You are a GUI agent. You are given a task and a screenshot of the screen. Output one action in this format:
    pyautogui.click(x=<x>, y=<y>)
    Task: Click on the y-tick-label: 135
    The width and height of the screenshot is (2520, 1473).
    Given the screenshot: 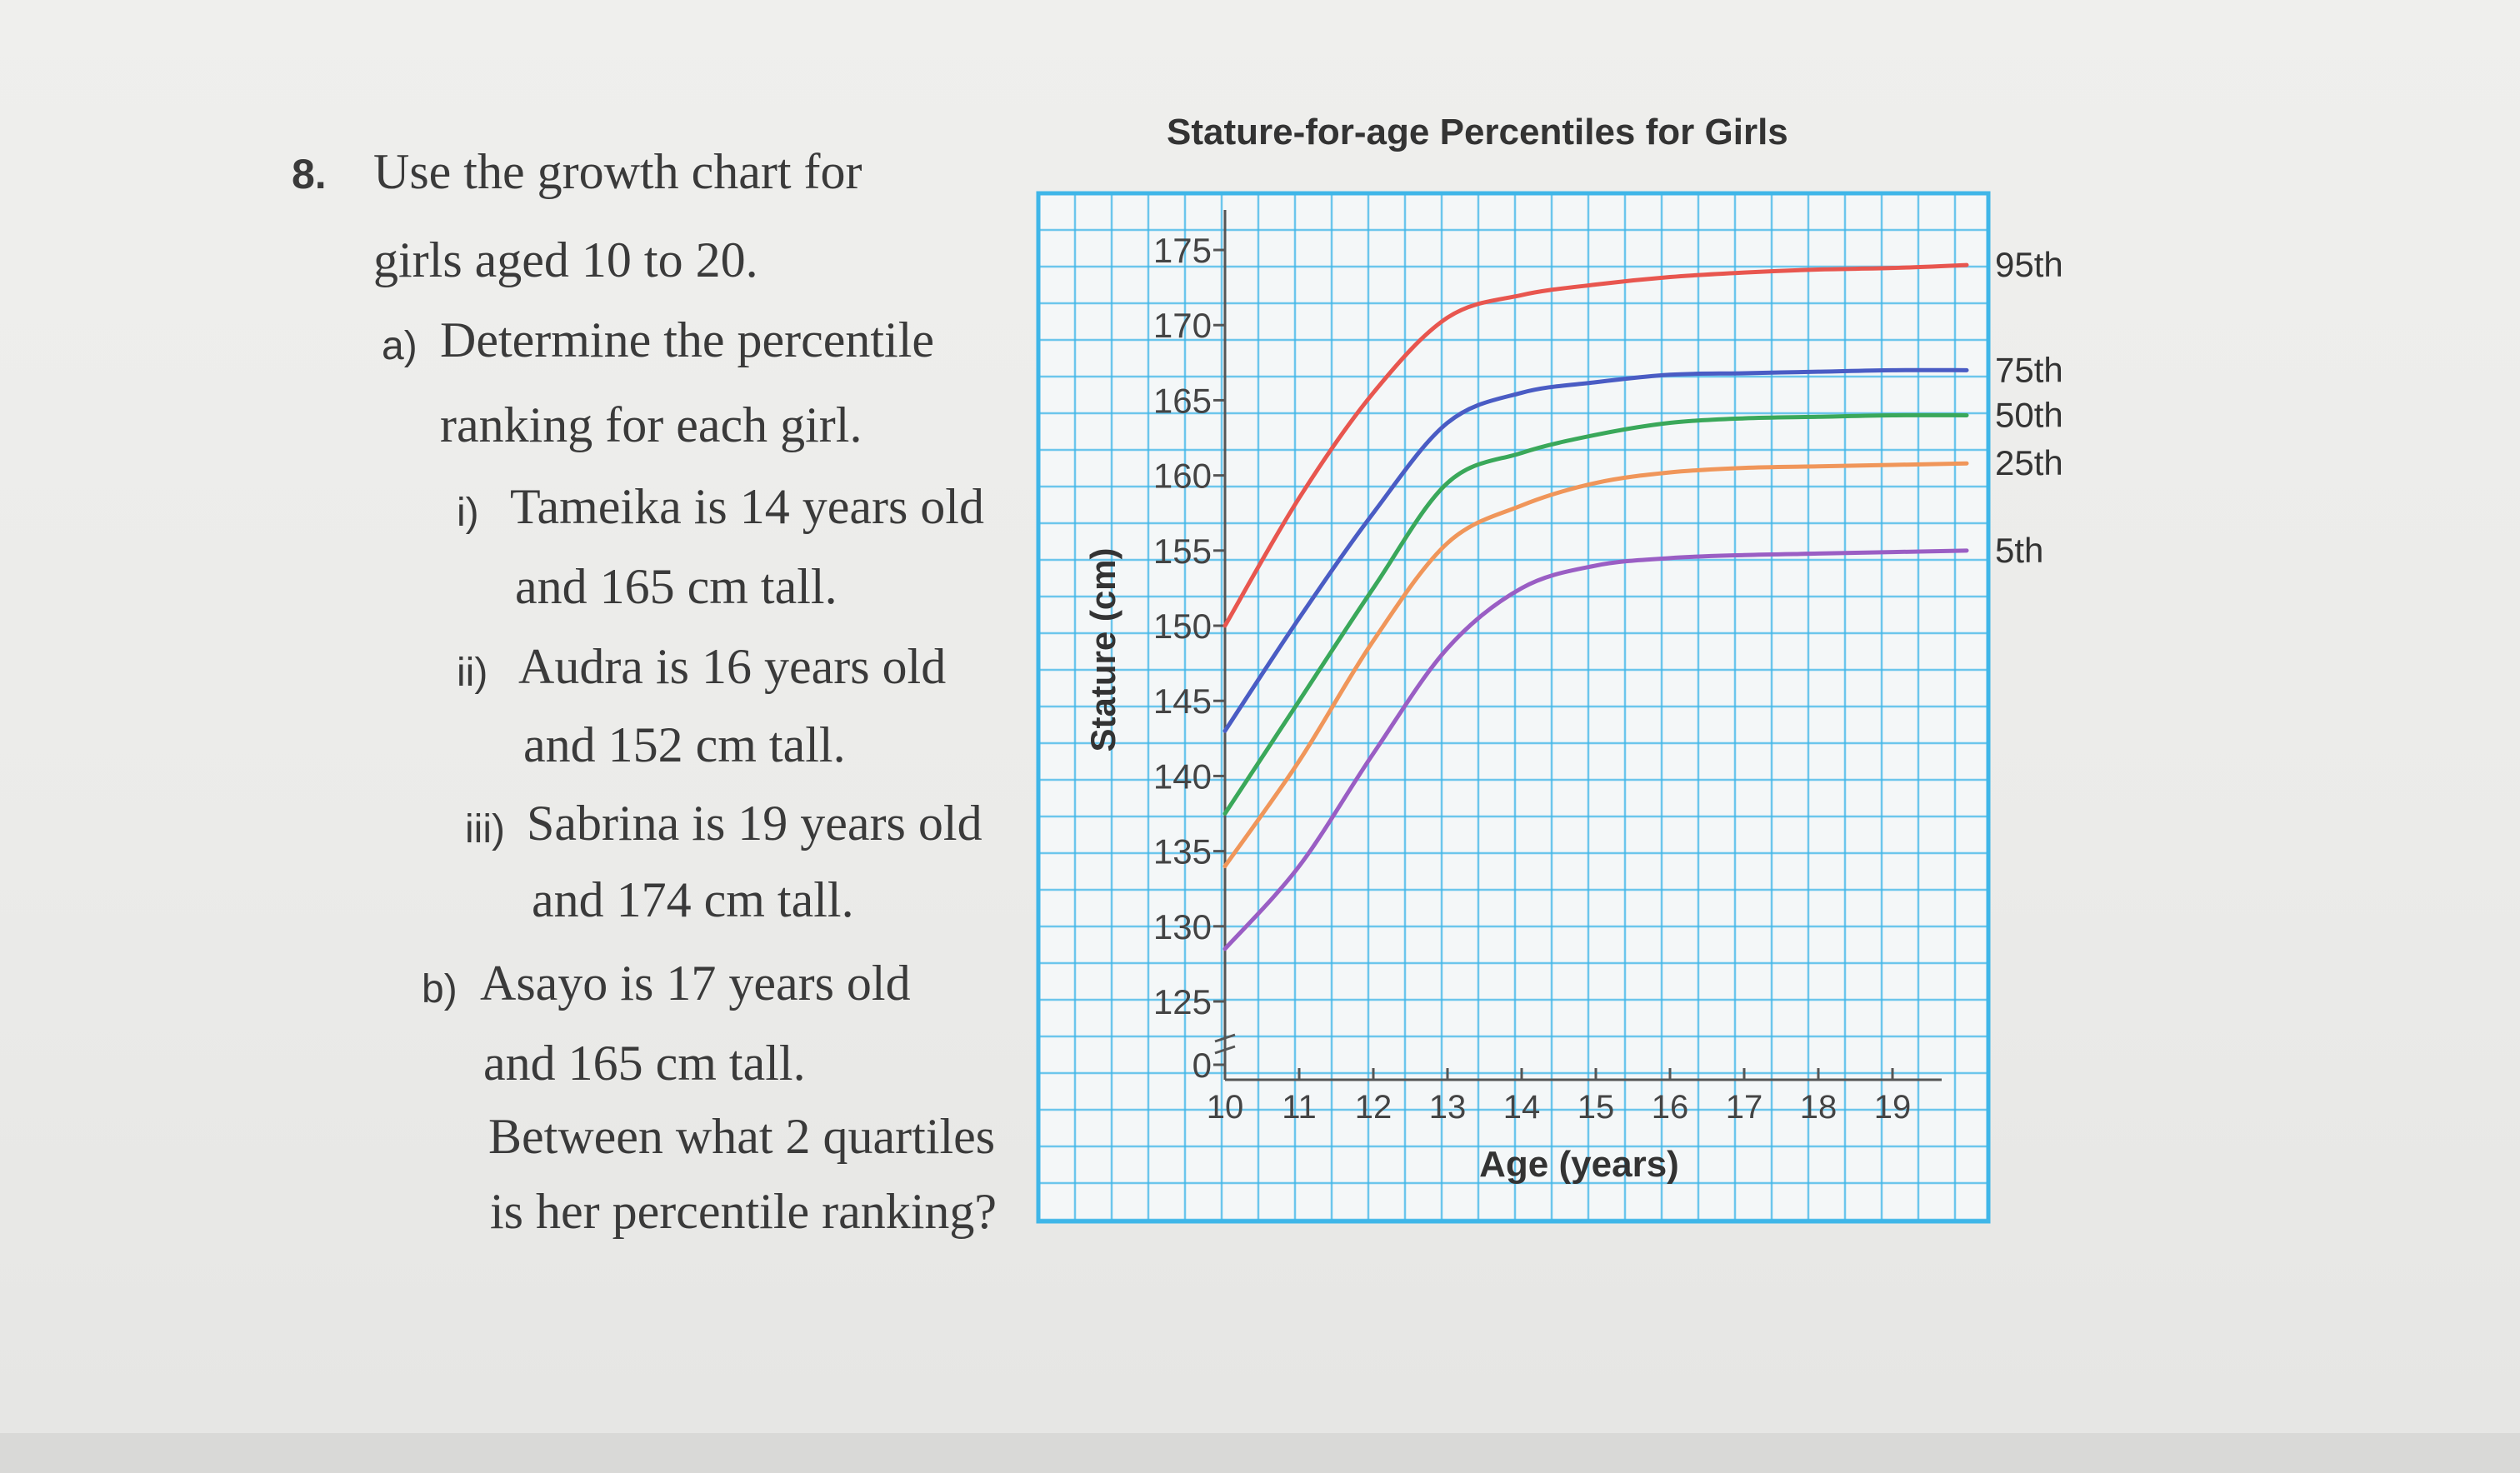 What is the action you would take?
    pyautogui.click(x=1182, y=852)
    